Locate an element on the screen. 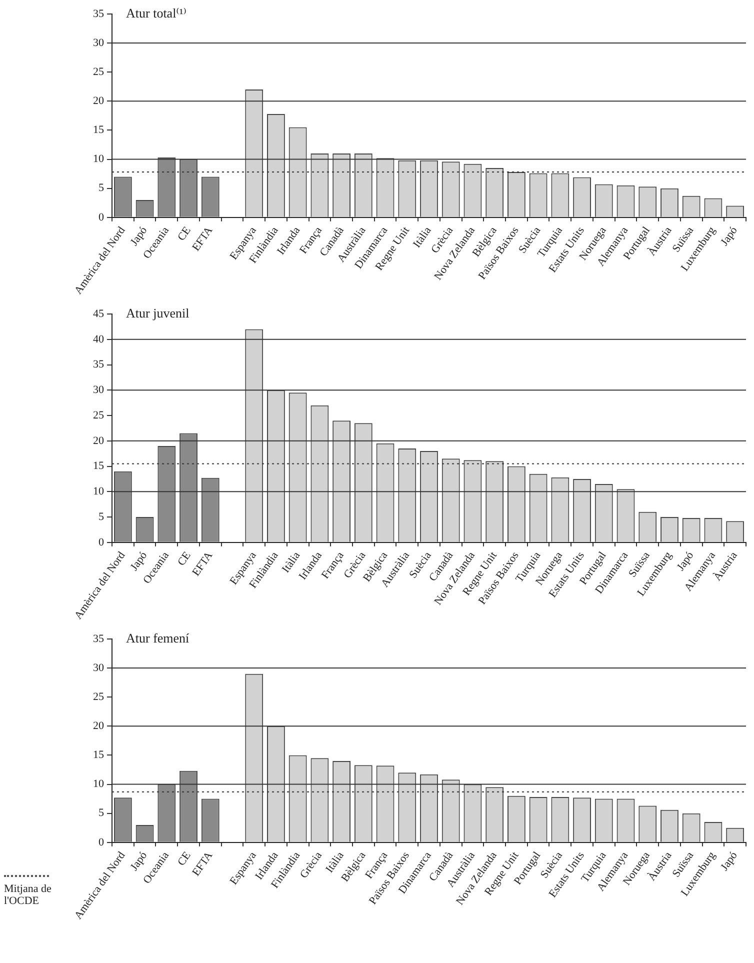 Image resolution: width=754 pixels, height=963 pixels. ref-line-label: Mitjana de l'OCDE is located at coordinates (28, 895).